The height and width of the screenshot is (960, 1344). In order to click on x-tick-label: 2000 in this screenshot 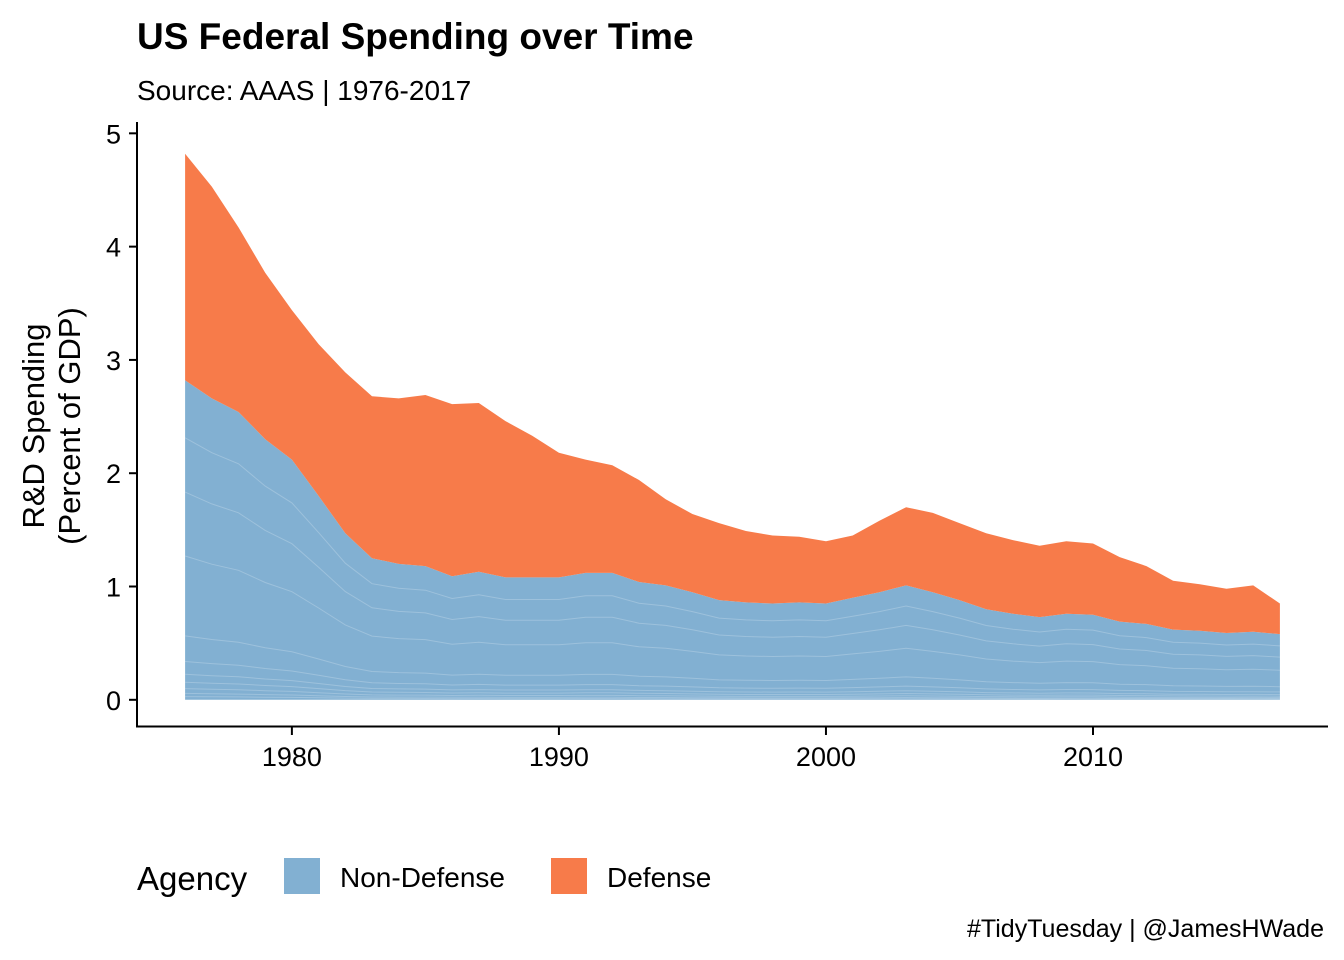, I will do `click(826, 757)`.